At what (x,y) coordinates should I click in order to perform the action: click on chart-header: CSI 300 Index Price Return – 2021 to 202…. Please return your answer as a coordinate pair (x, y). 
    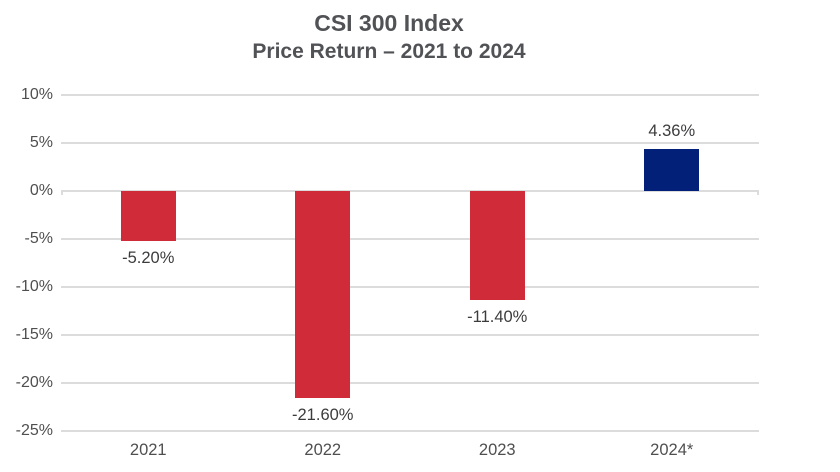
    Looking at the image, I should click on (389, 37).